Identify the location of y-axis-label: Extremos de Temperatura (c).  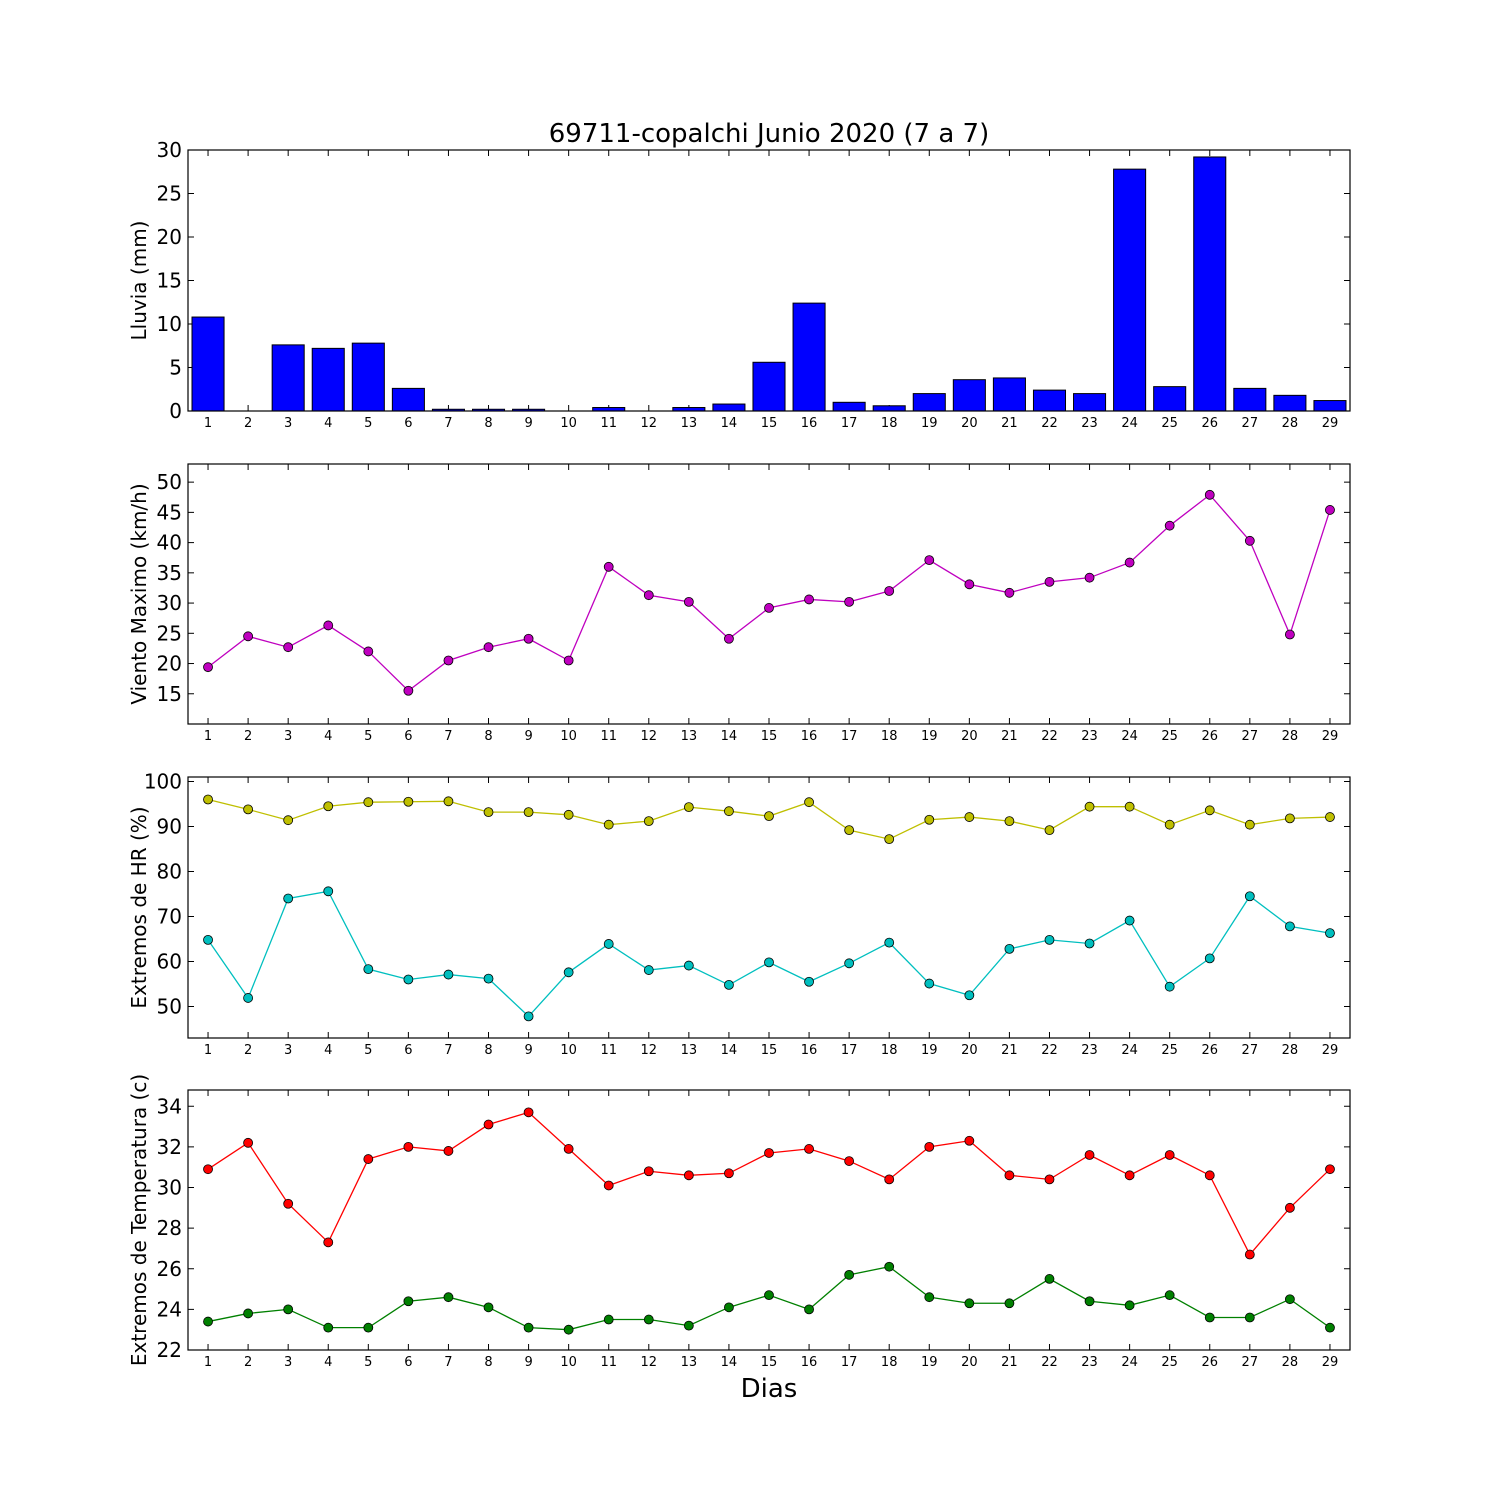
(139, 1220).